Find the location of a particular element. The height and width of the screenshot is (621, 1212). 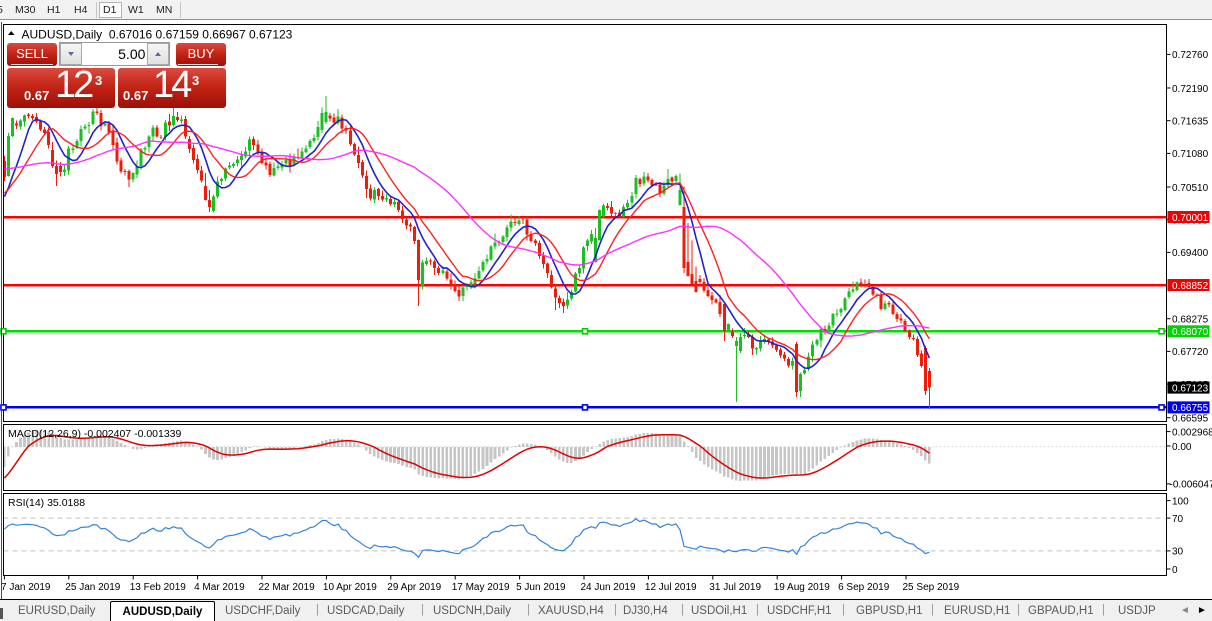

svg-text: 0.70510 is located at coordinates (1190, 188).